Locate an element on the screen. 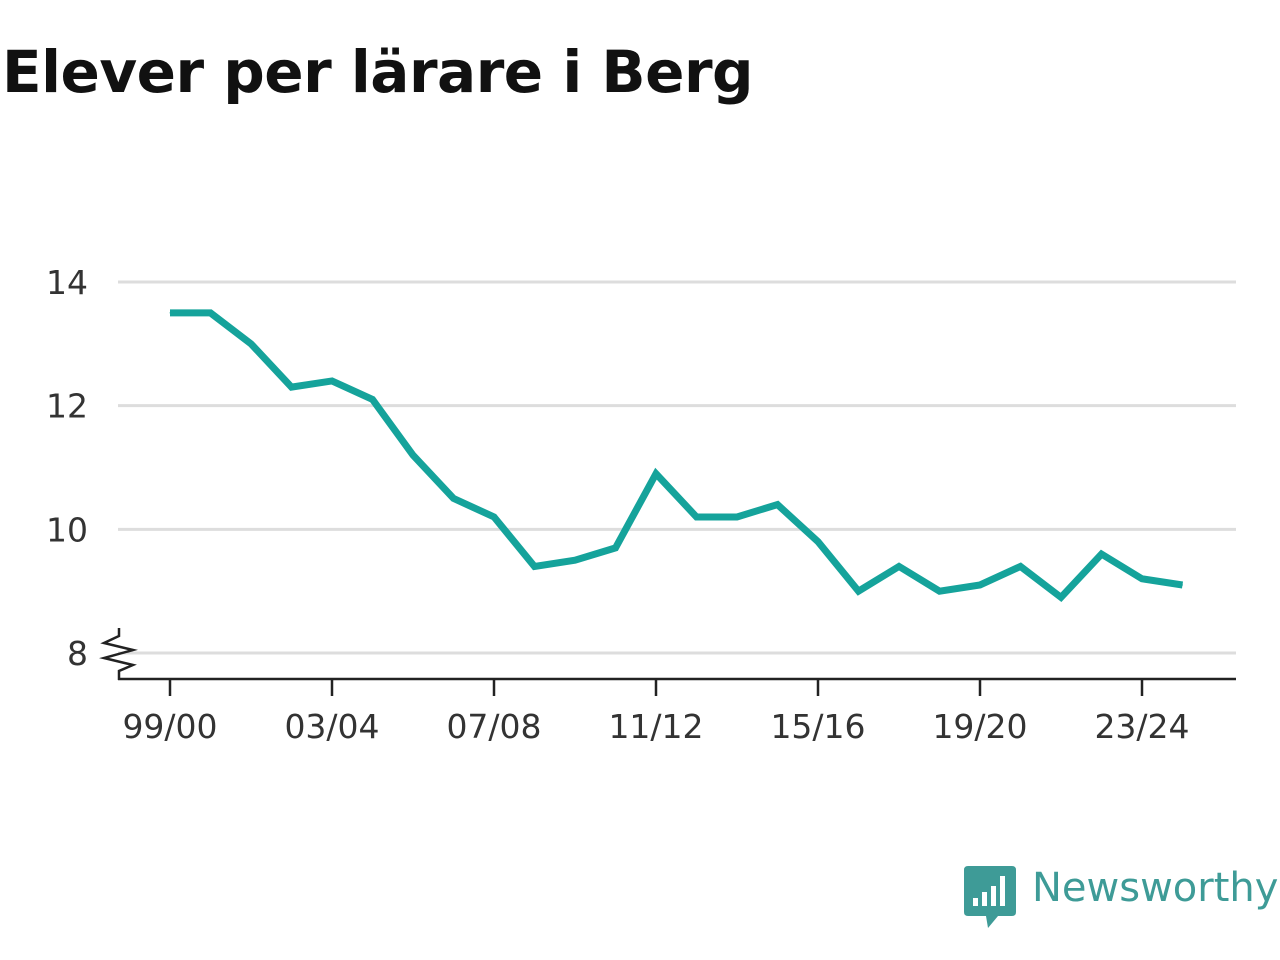 Image resolution: width=1280 pixels, height=960 pixels. y-axis-break is located at coordinates (118, 654).